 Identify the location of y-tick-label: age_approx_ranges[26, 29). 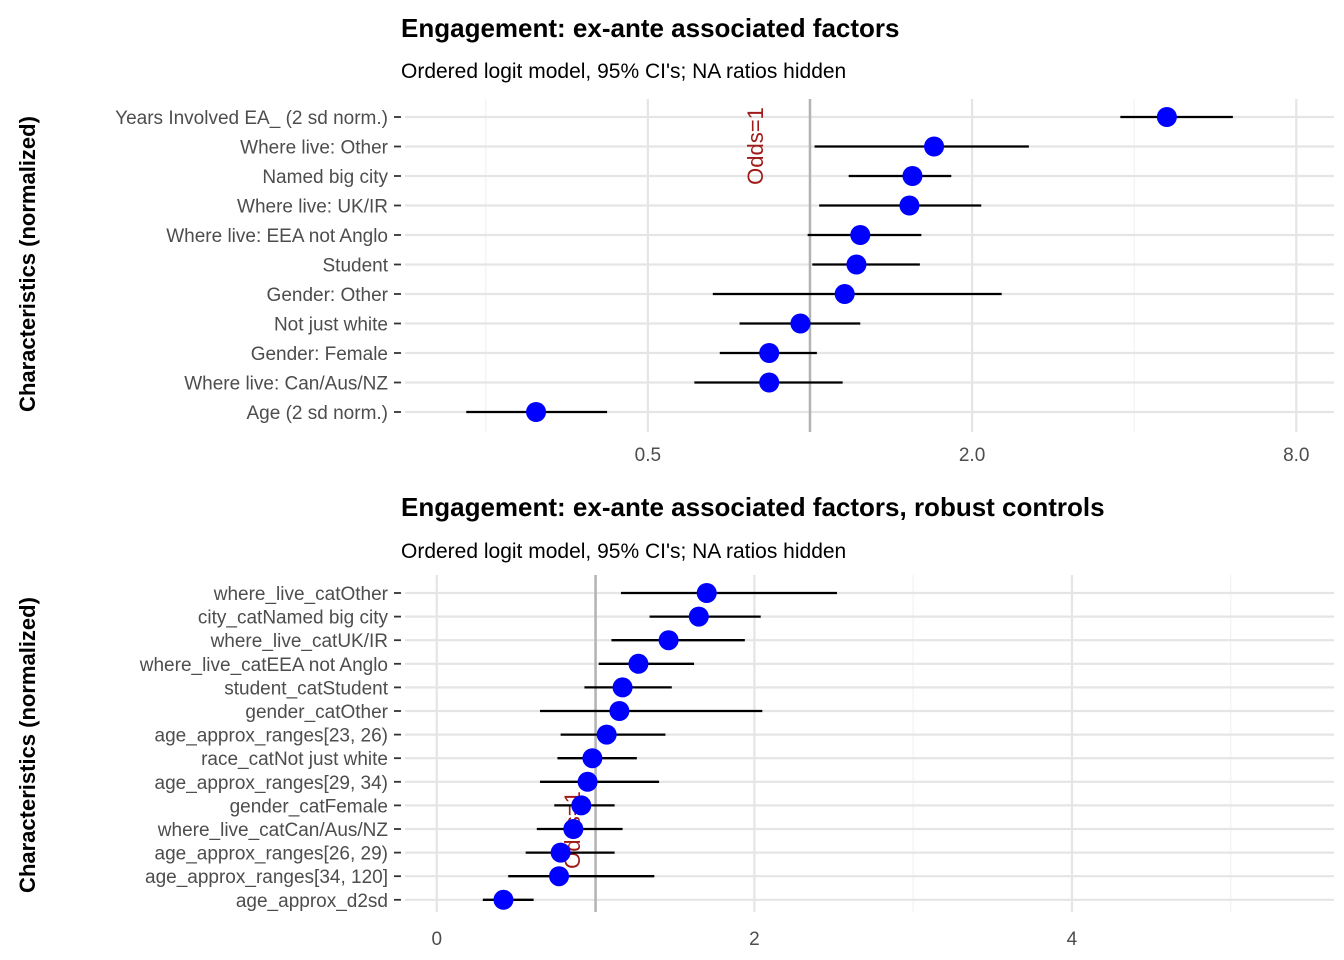
(271, 854).